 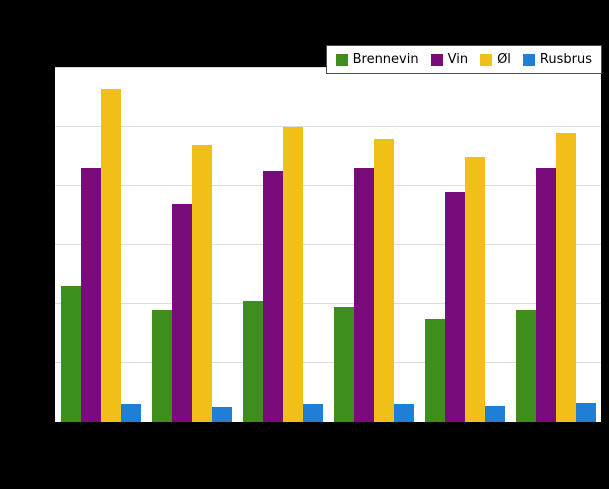 What do you see at coordinates (495, 59) in the screenshot?
I see `legend-item--l: Øl` at bounding box center [495, 59].